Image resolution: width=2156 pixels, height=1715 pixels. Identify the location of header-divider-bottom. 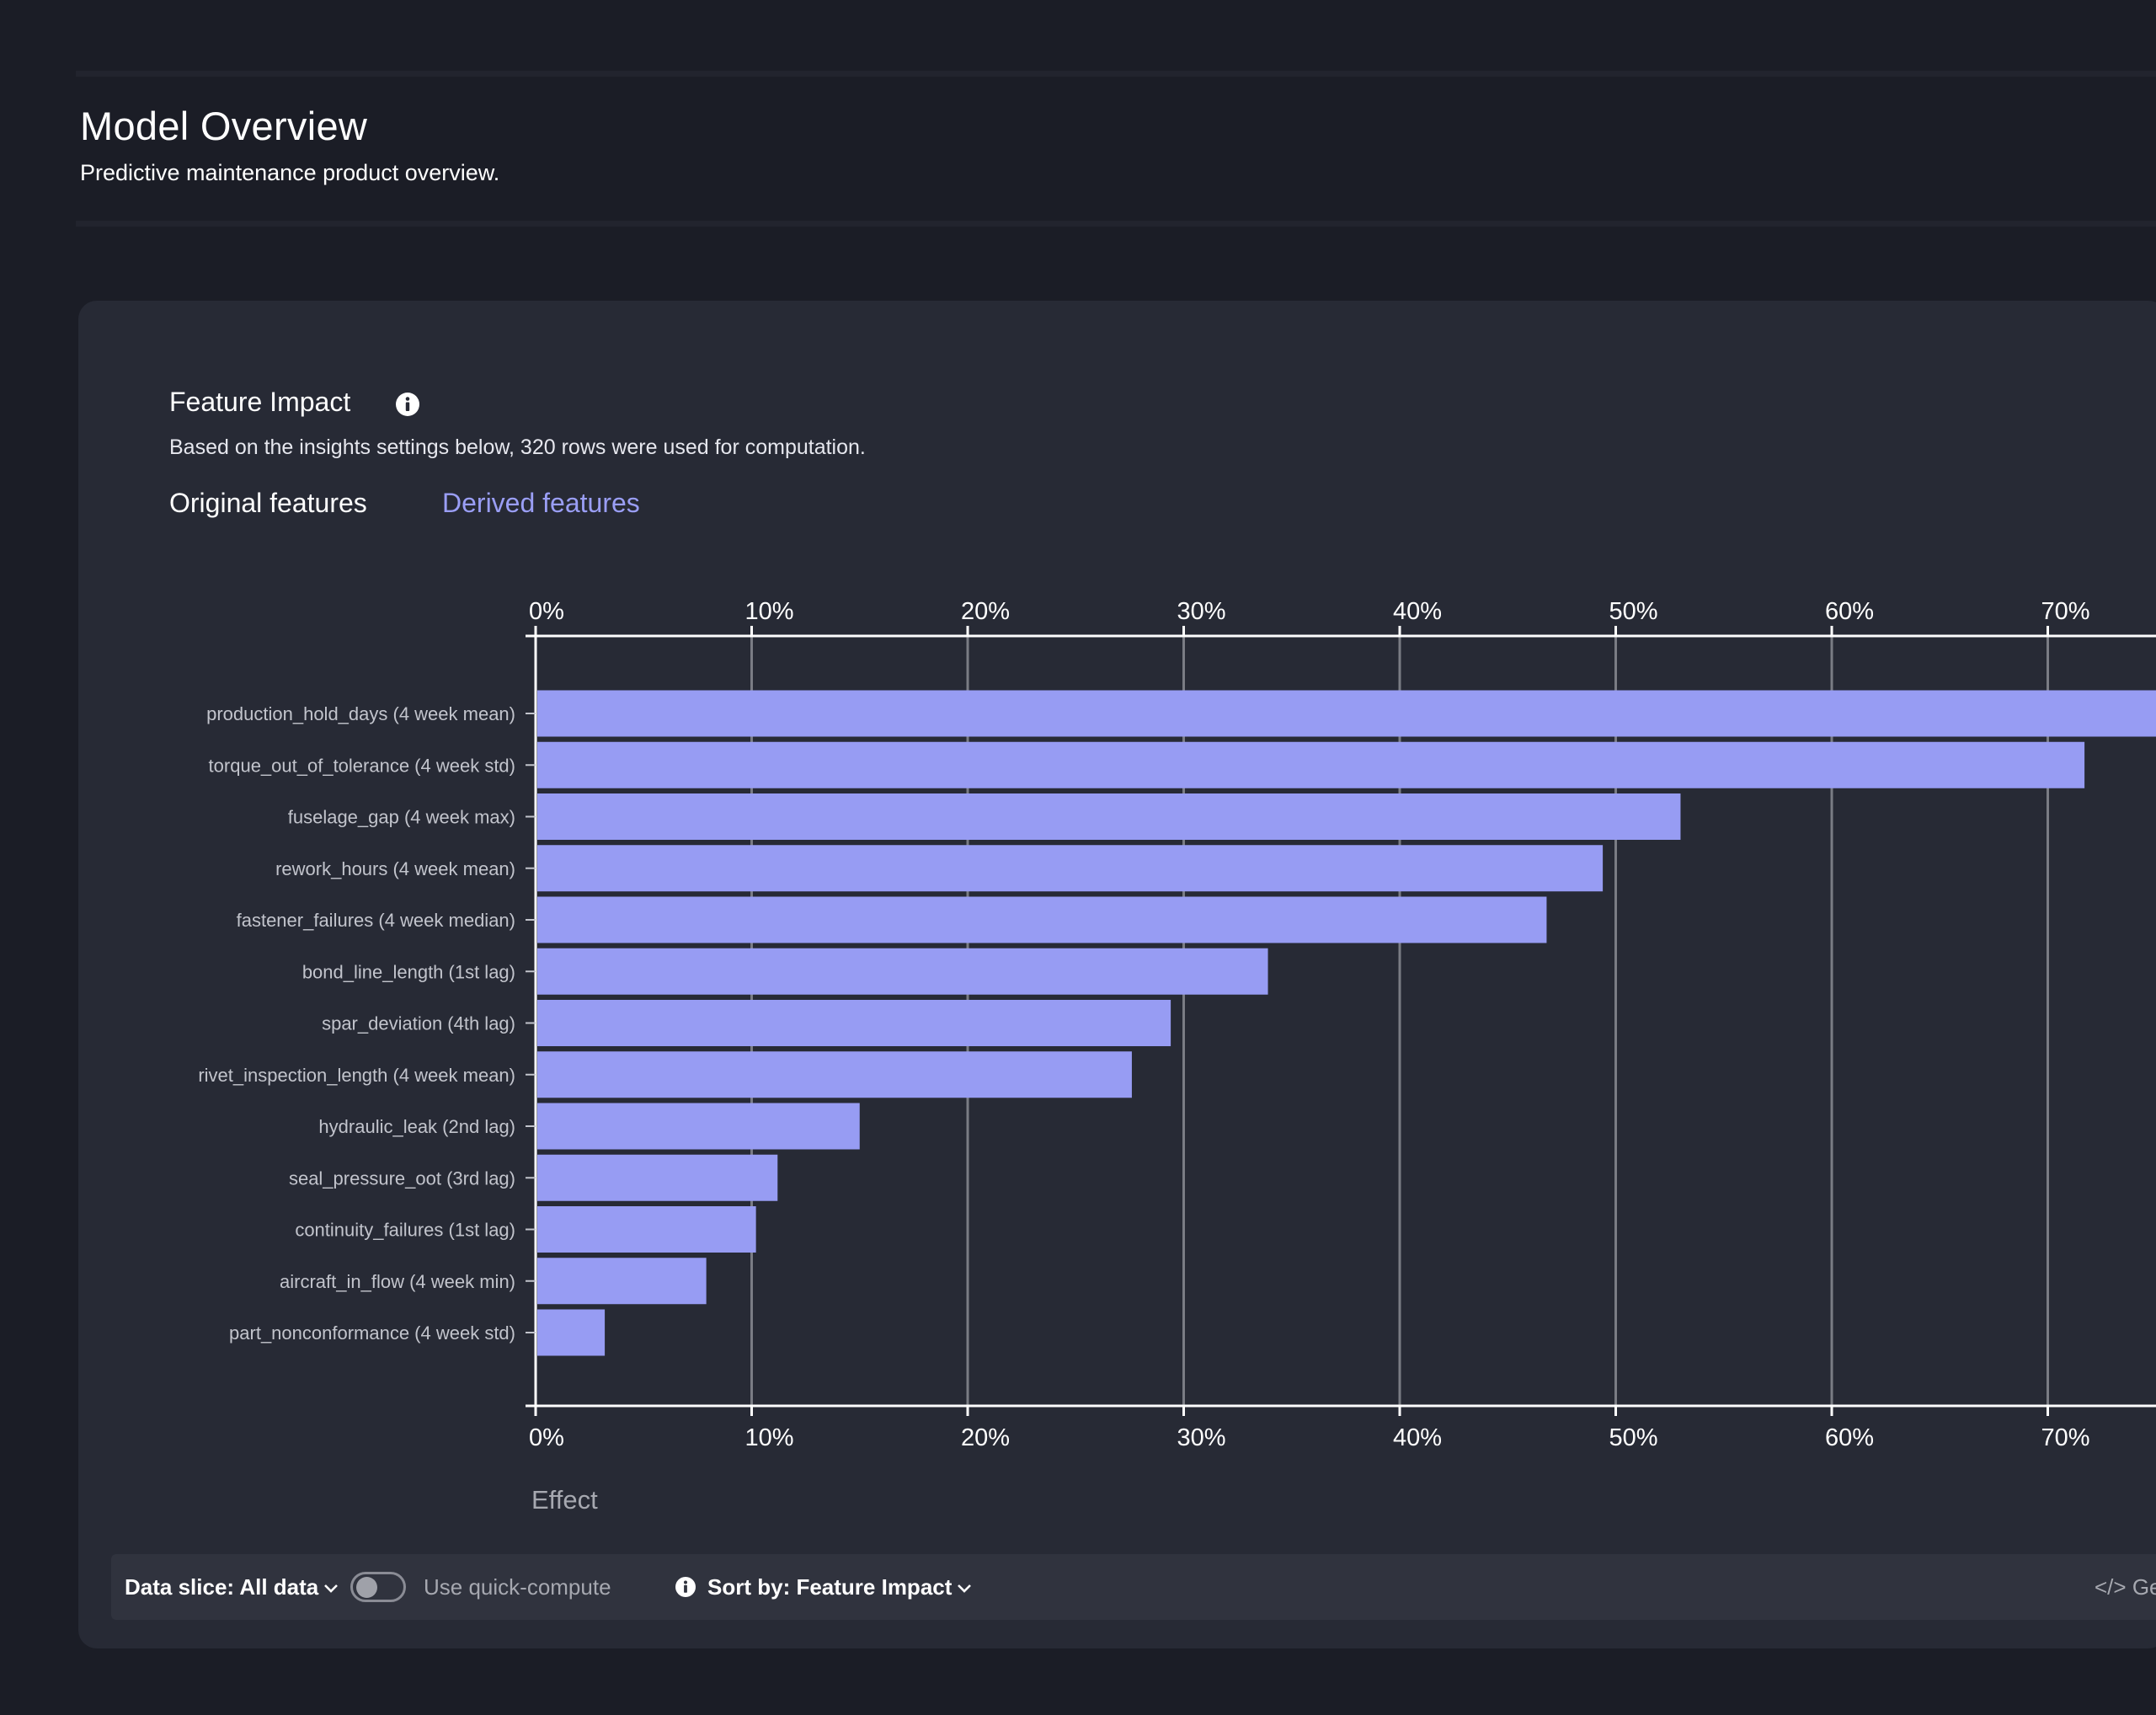
(1116, 224).